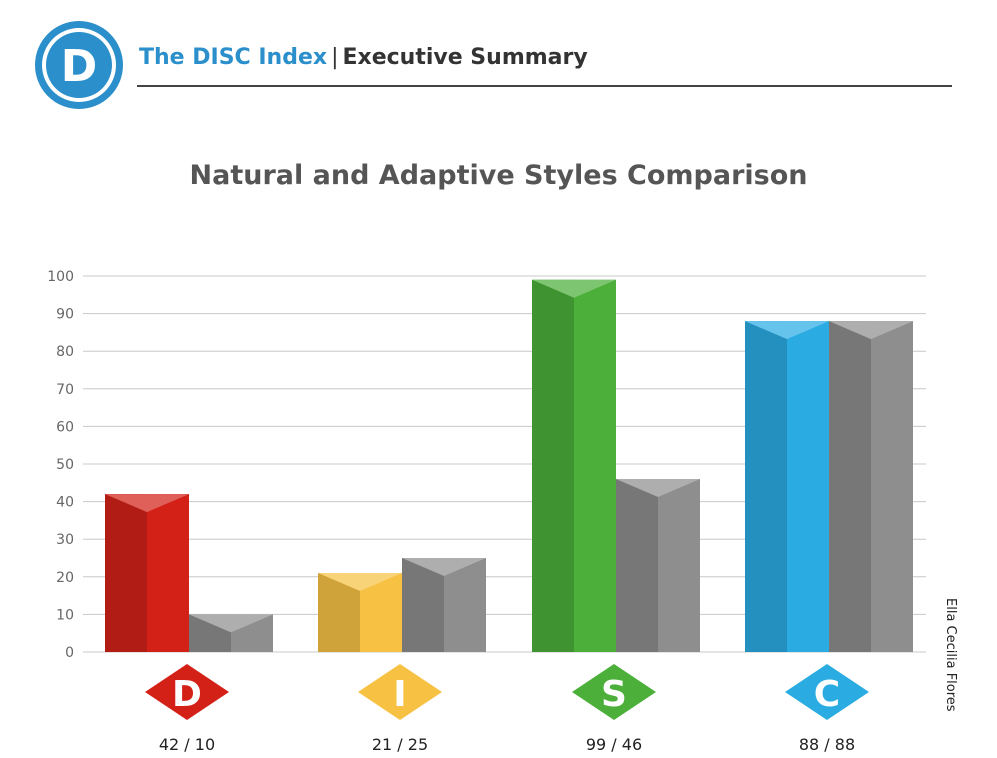 The width and height of the screenshot is (997, 758). Describe the element at coordinates (658, 488) in the screenshot. I see `bar-adaptive-S-top-face` at that location.